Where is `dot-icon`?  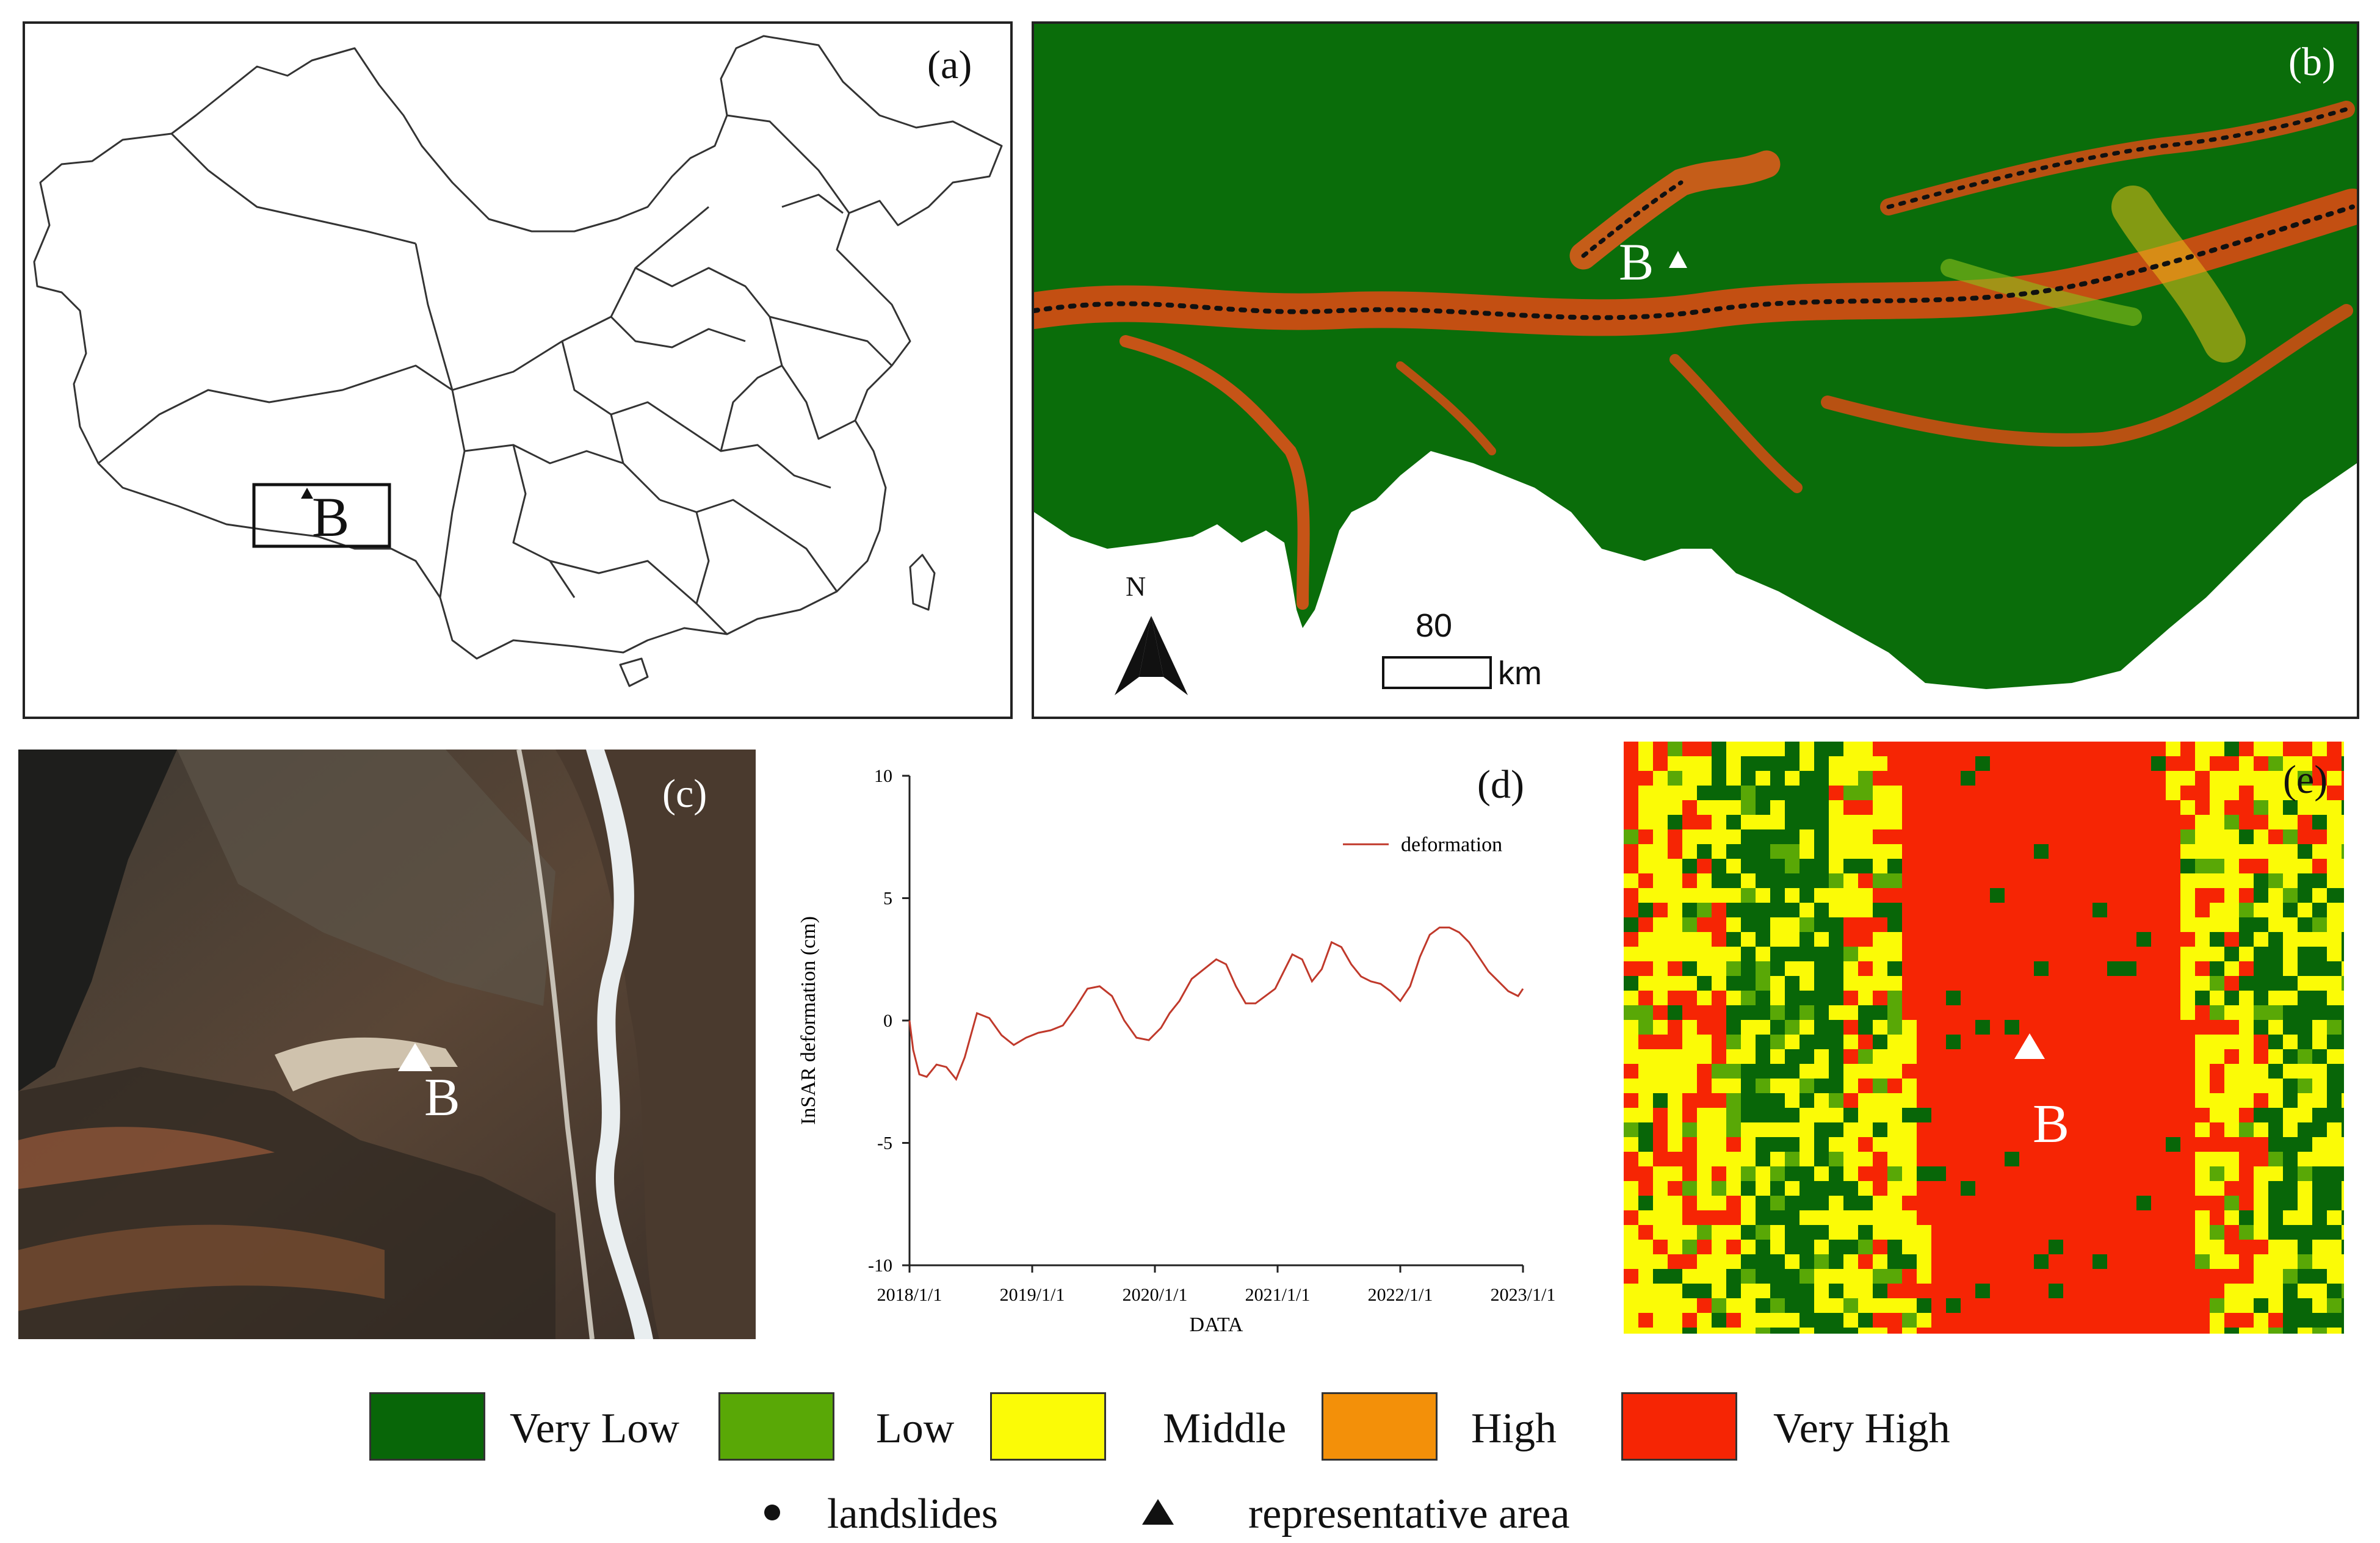 dot-icon is located at coordinates (772, 1512).